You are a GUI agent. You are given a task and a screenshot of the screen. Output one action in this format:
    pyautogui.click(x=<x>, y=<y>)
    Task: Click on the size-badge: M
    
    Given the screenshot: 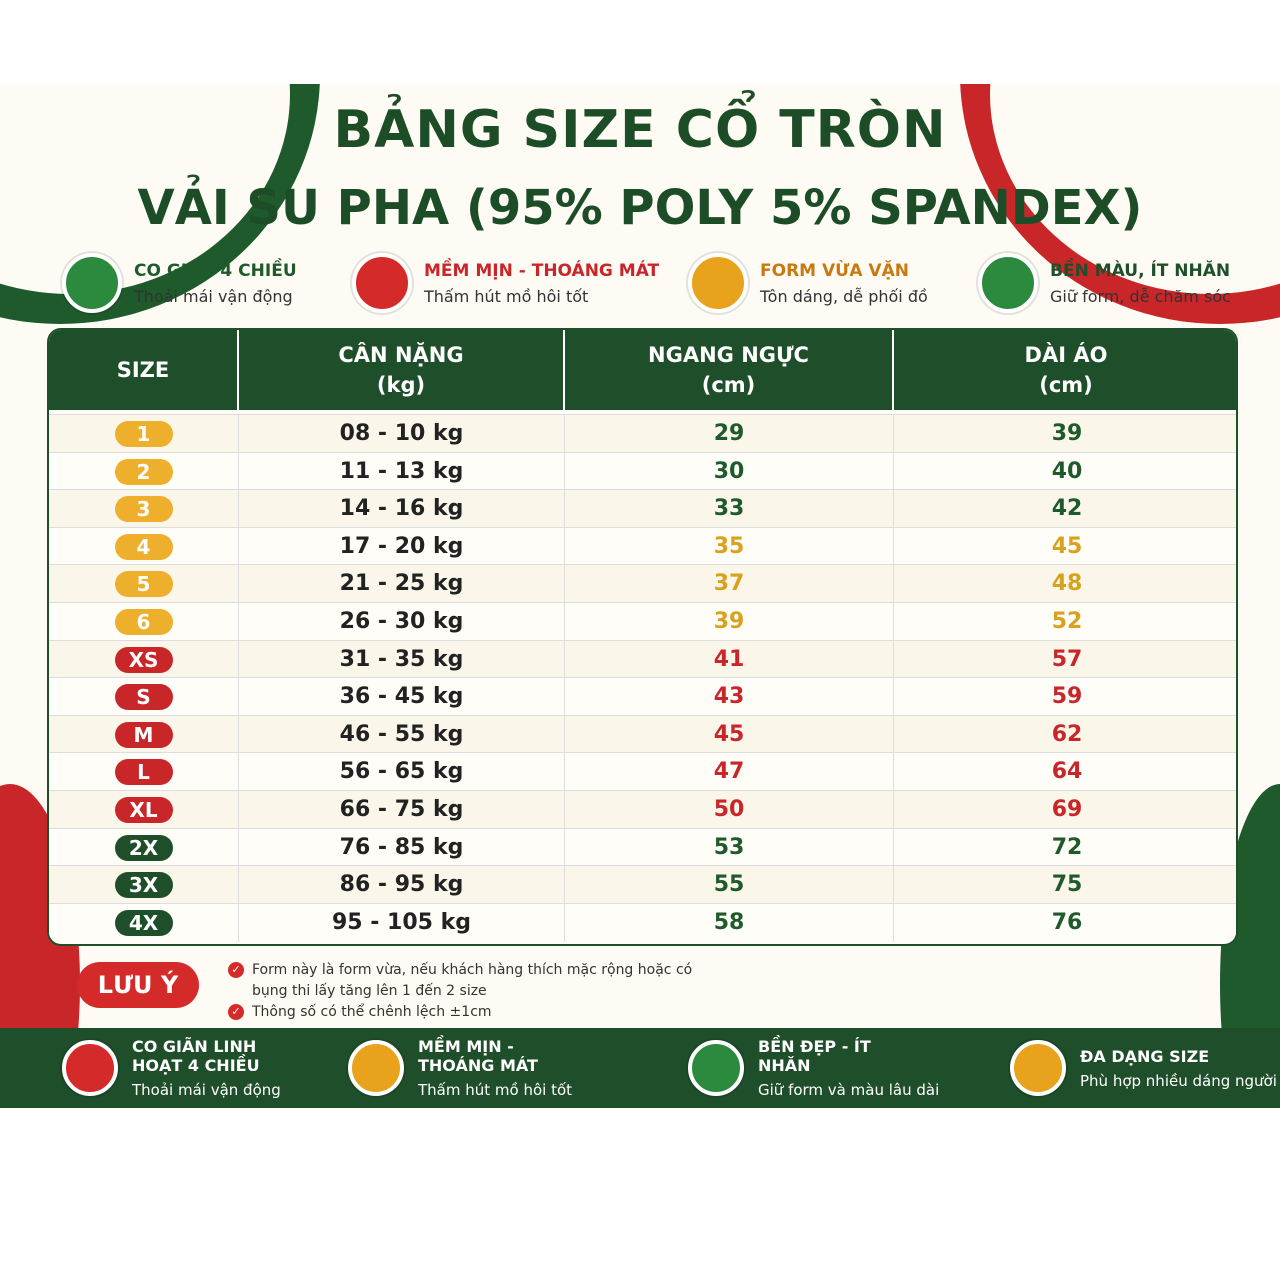 What is the action you would take?
    pyautogui.click(x=143, y=734)
    